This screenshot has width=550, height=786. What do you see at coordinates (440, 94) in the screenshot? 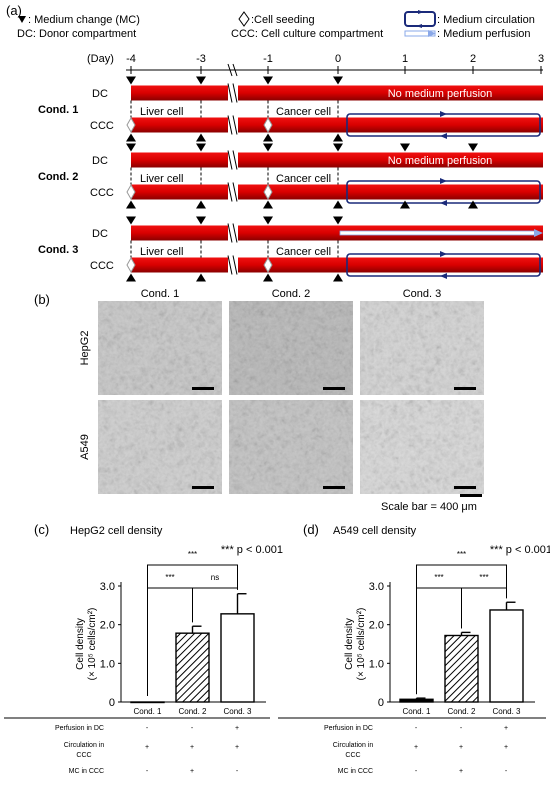
I see `no-perfusion-note: No medium perfusion` at bounding box center [440, 94].